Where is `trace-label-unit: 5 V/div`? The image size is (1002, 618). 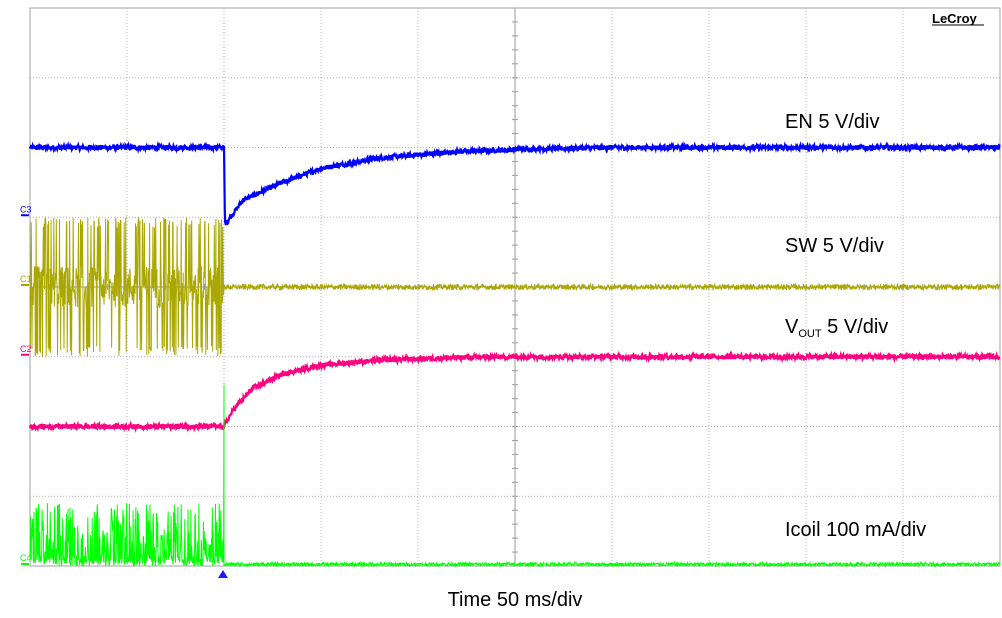
trace-label-unit: 5 V/div is located at coordinates (855, 327).